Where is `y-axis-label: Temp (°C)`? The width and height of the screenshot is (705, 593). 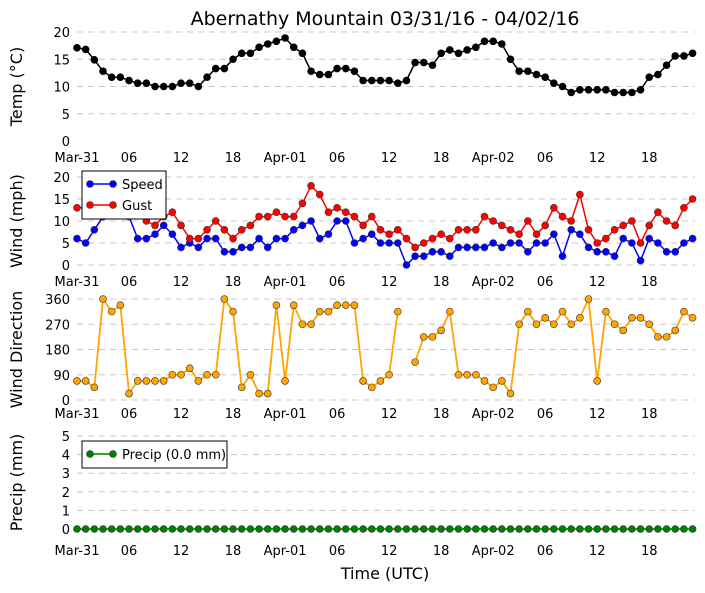 y-axis-label: Temp (°C) is located at coordinates (16, 87).